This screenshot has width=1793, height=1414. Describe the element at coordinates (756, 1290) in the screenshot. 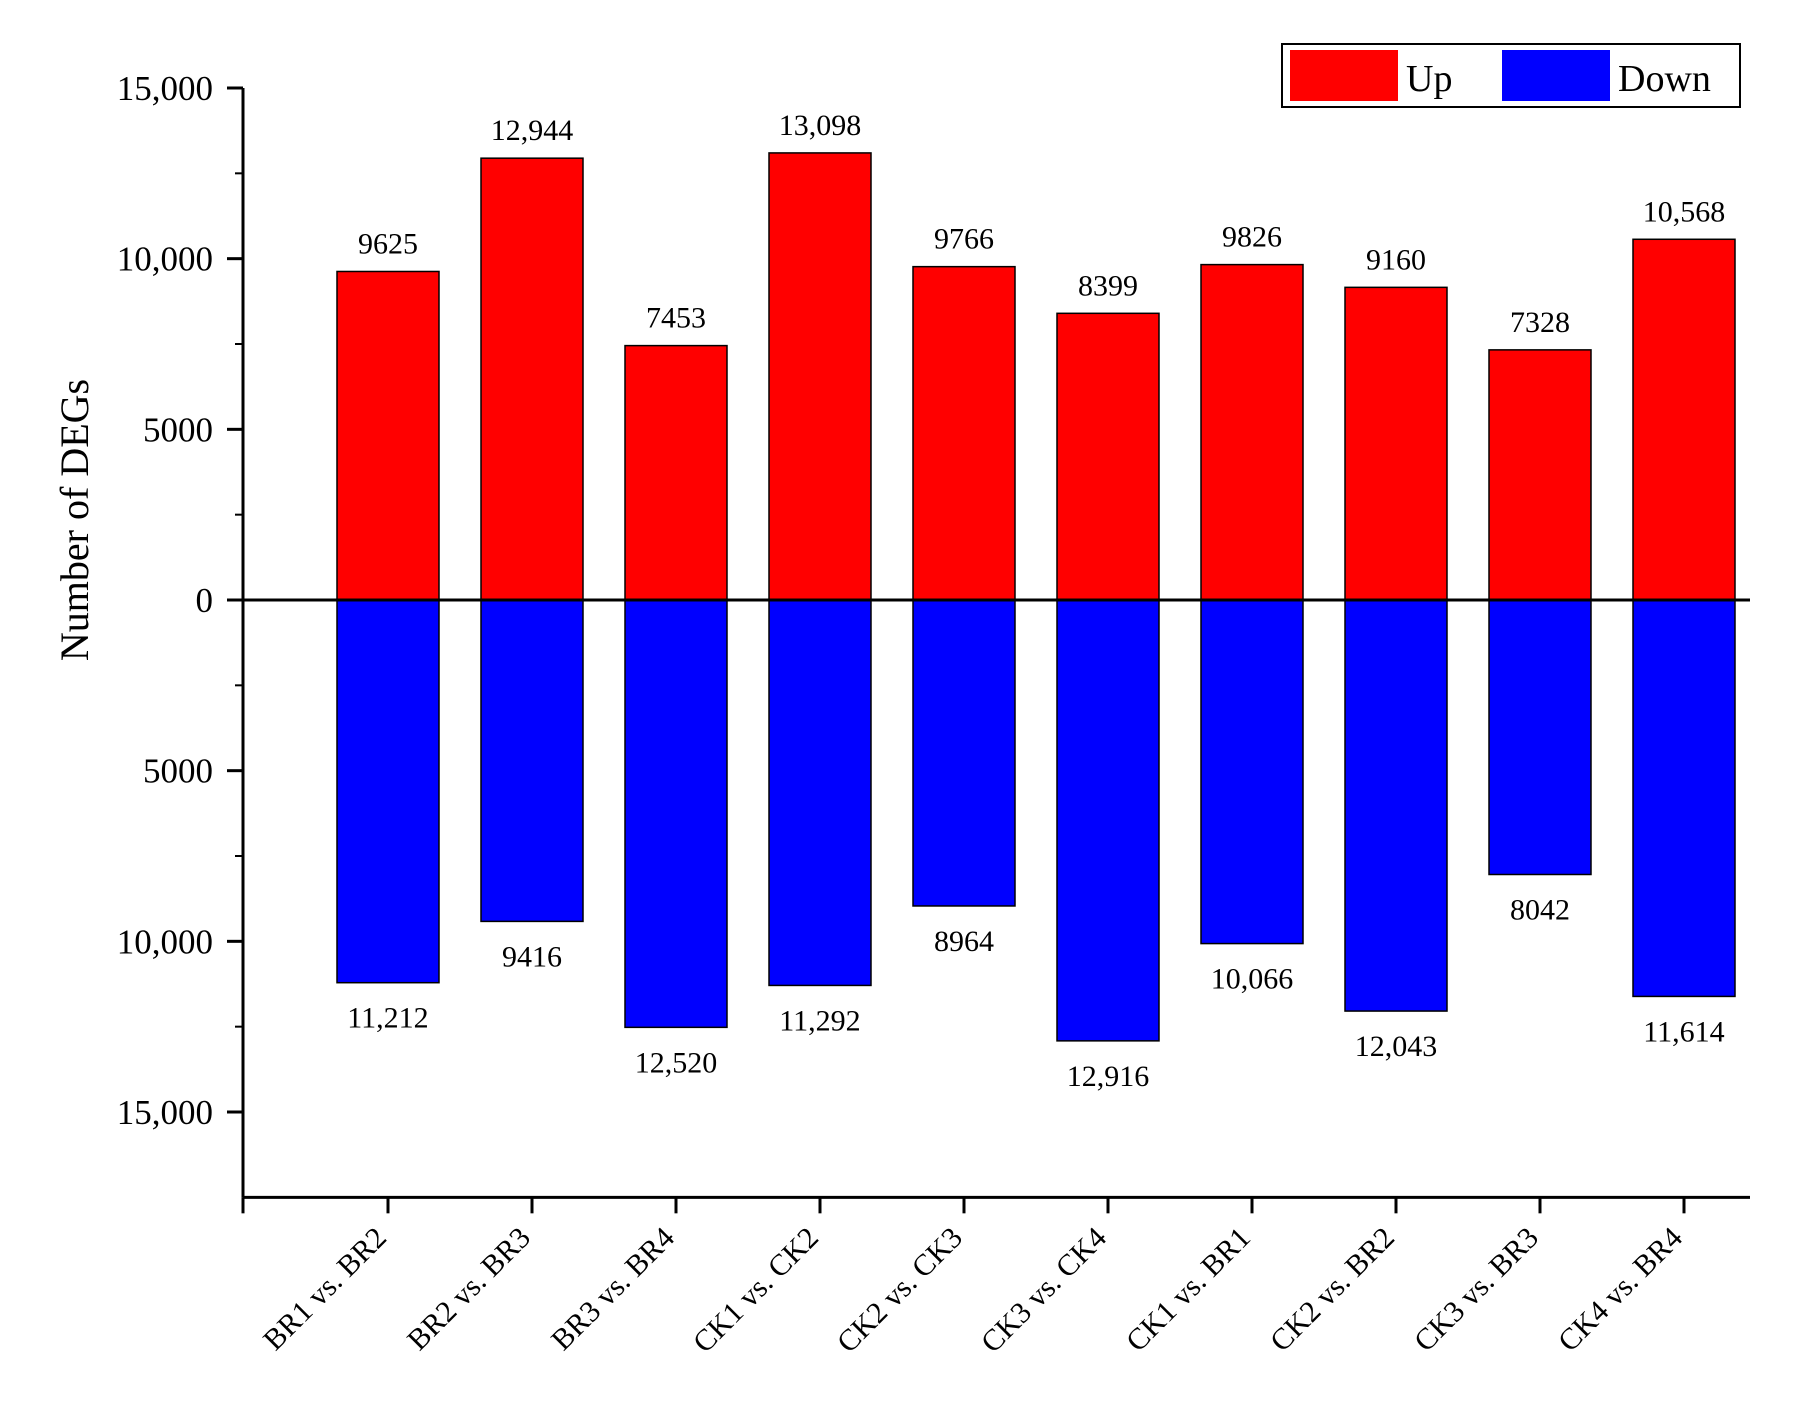

I see `x-tick-label-3: CK1 vs. CK2` at that location.